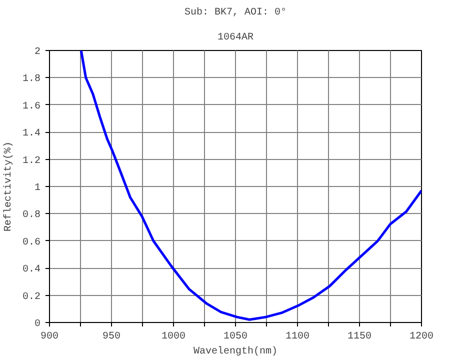 Image resolution: width=453 pixels, height=362 pixels. What do you see at coordinates (111, 337) in the screenshot?
I see `x-tick-label: 950` at bounding box center [111, 337].